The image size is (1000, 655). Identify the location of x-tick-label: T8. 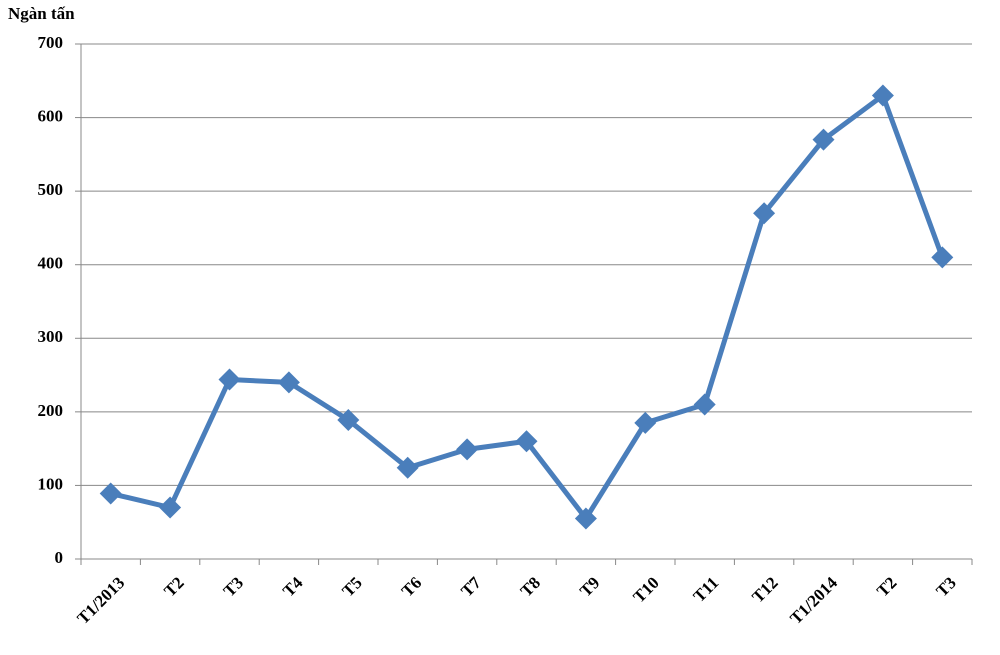
(530, 586).